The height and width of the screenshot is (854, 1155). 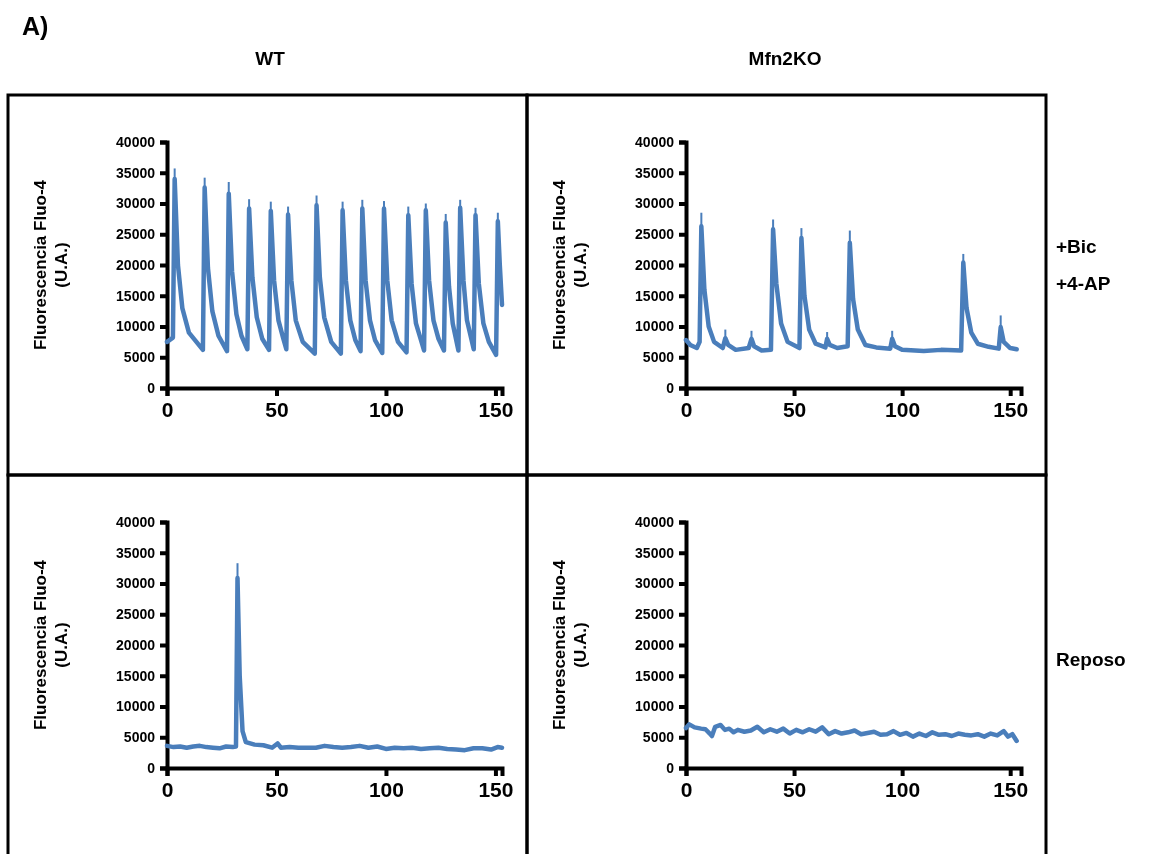 What do you see at coordinates (270, 58) in the screenshot?
I see `chart-title: WT` at bounding box center [270, 58].